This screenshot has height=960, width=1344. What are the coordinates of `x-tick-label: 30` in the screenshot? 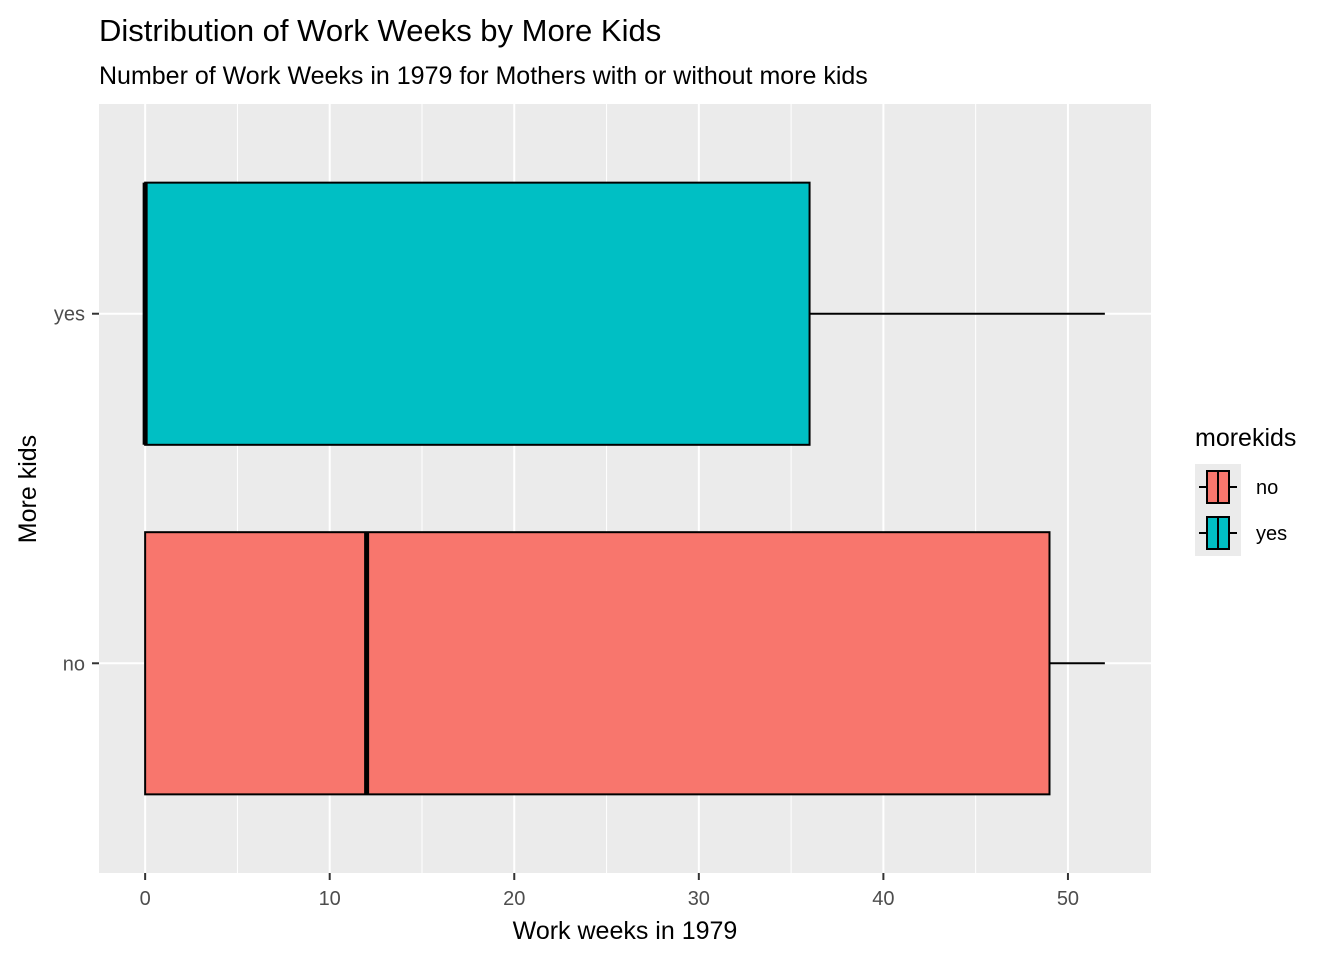 It's located at (699, 899).